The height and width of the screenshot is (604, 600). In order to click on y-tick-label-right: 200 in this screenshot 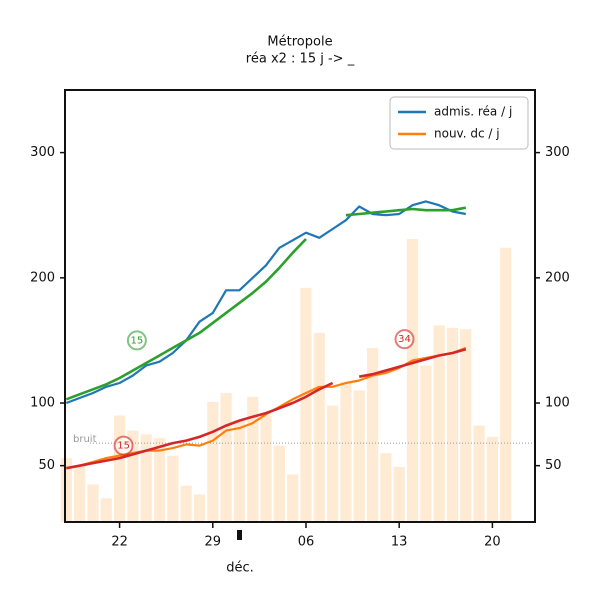, I will do `click(557, 277)`.